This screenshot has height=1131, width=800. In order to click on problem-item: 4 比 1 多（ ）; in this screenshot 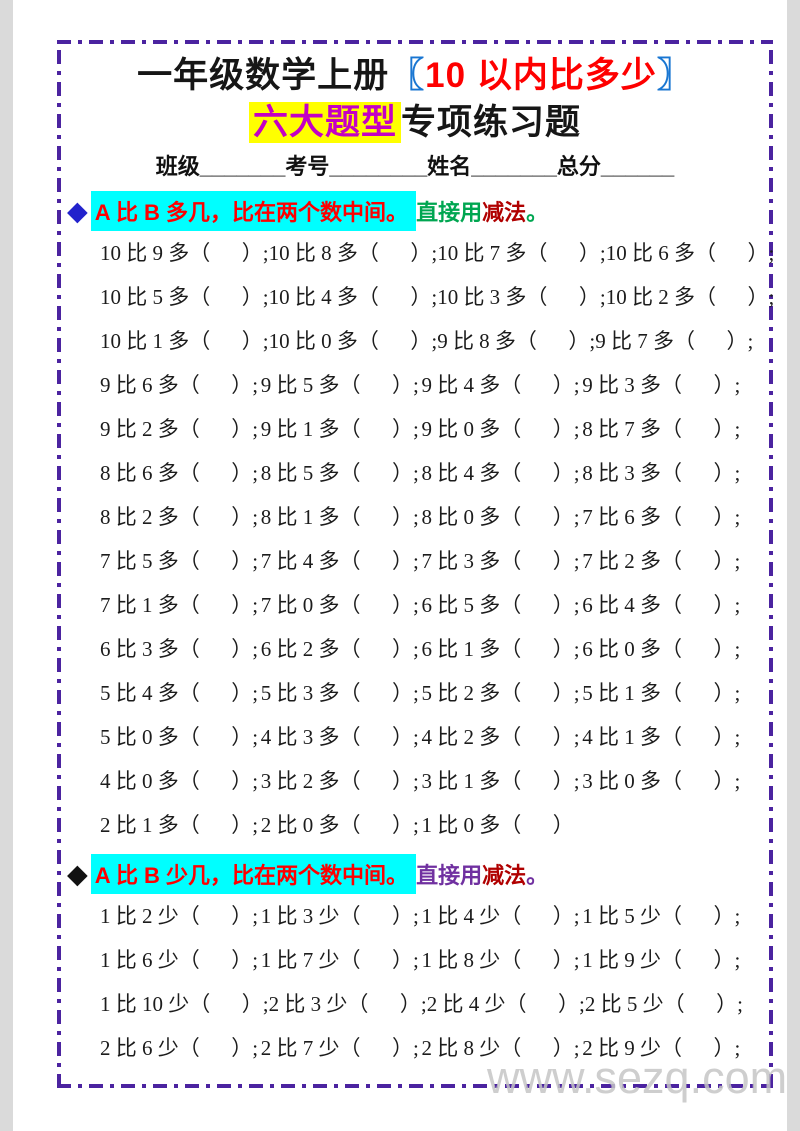, I will do `click(661, 737)`.